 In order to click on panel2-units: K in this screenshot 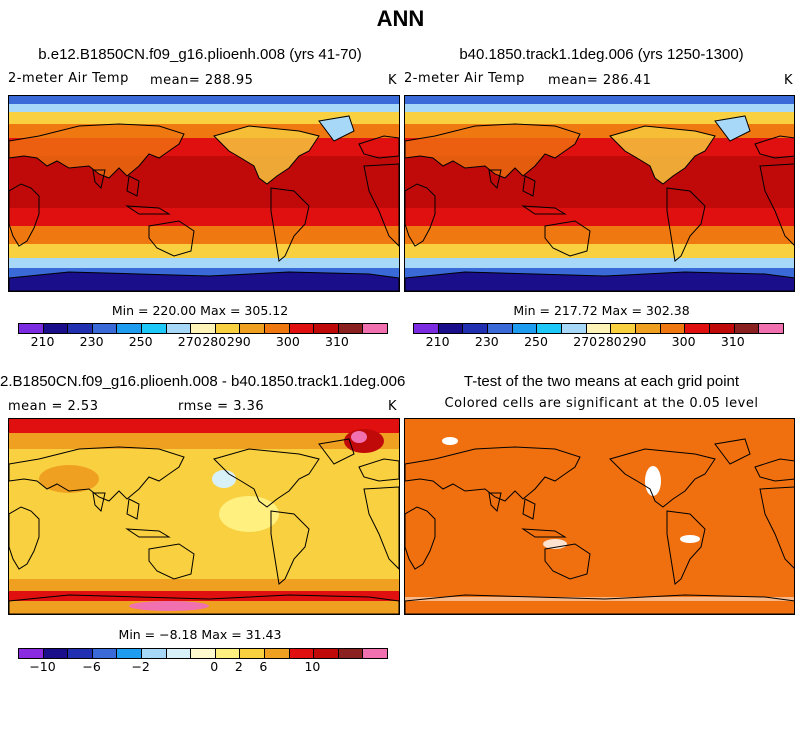, I will do `click(789, 80)`.